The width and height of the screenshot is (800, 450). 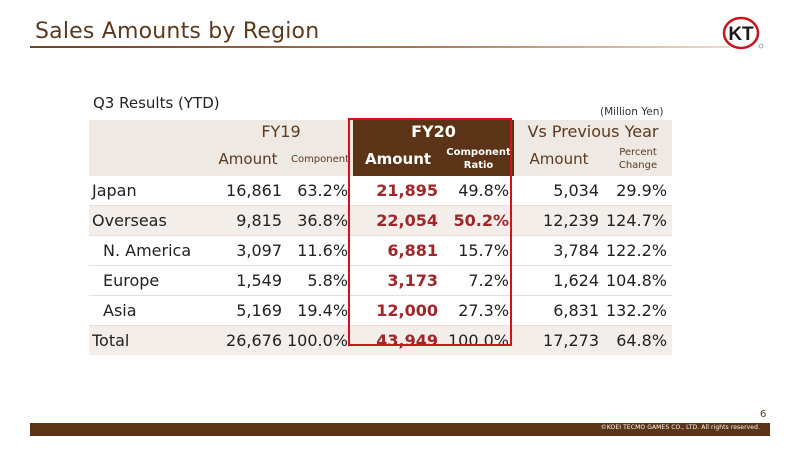 What do you see at coordinates (638, 311) in the screenshot?
I see `vs-change: 132.2%` at bounding box center [638, 311].